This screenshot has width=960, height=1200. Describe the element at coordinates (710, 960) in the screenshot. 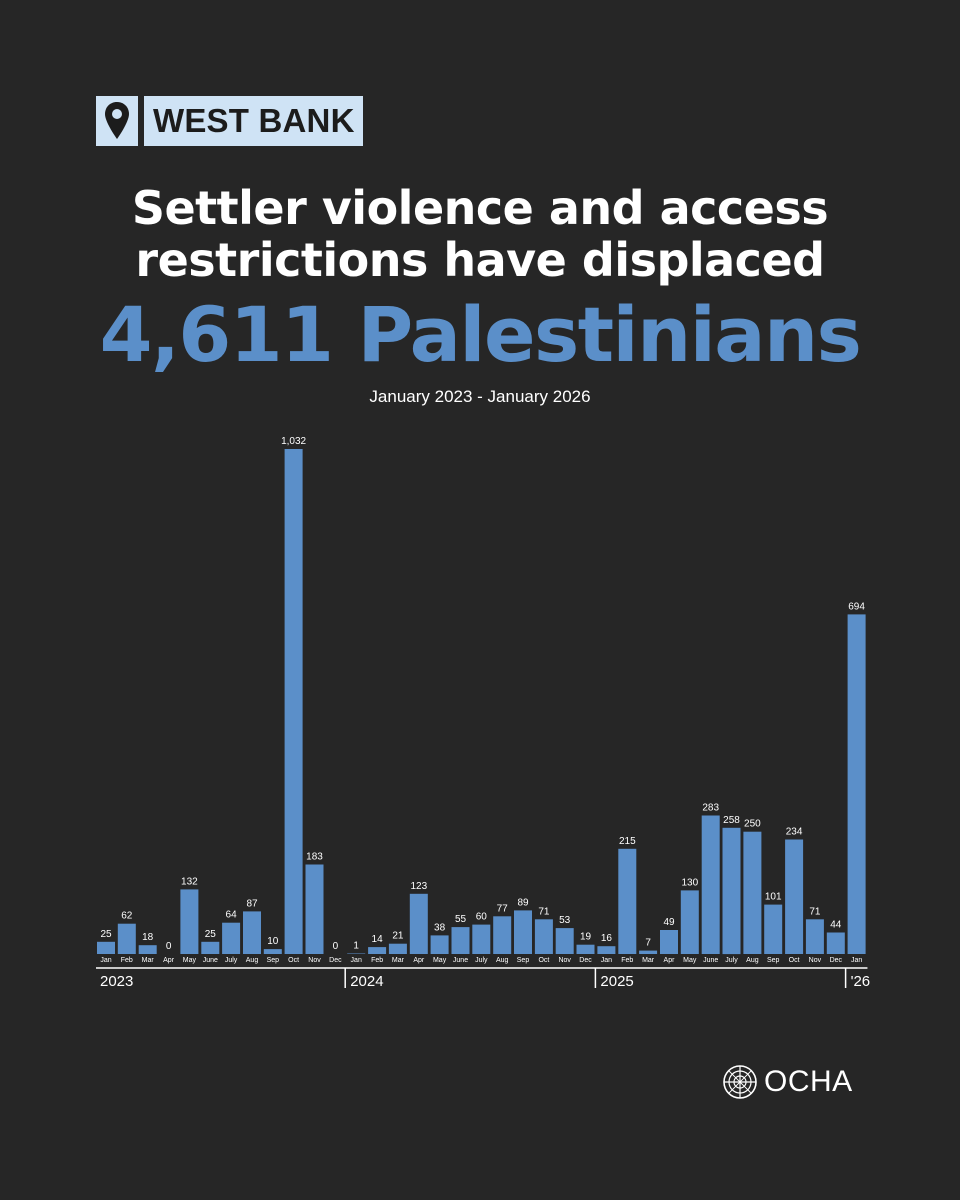

I see `month-tick-29: June` at that location.